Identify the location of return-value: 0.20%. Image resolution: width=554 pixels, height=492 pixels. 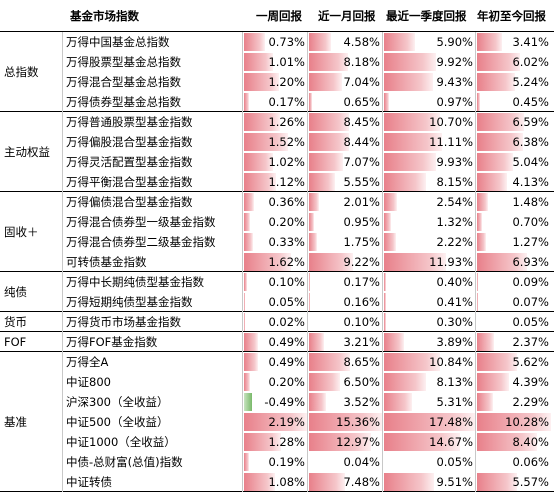
(286, 382).